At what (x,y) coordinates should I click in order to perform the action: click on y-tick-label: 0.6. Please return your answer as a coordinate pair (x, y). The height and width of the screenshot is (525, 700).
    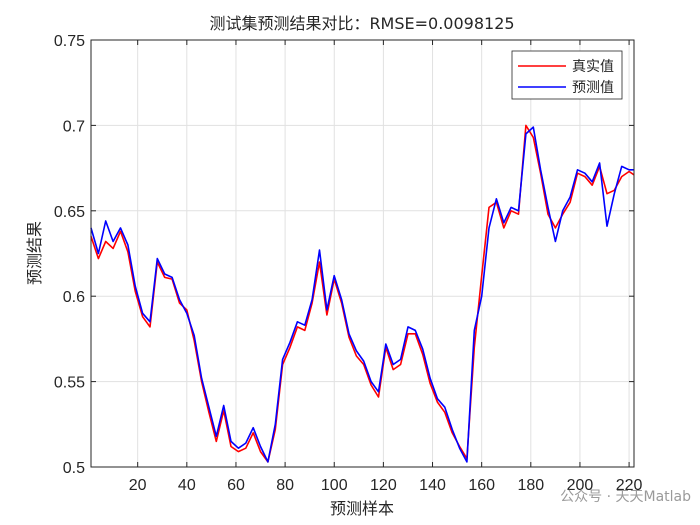
    Looking at the image, I should click on (74, 297).